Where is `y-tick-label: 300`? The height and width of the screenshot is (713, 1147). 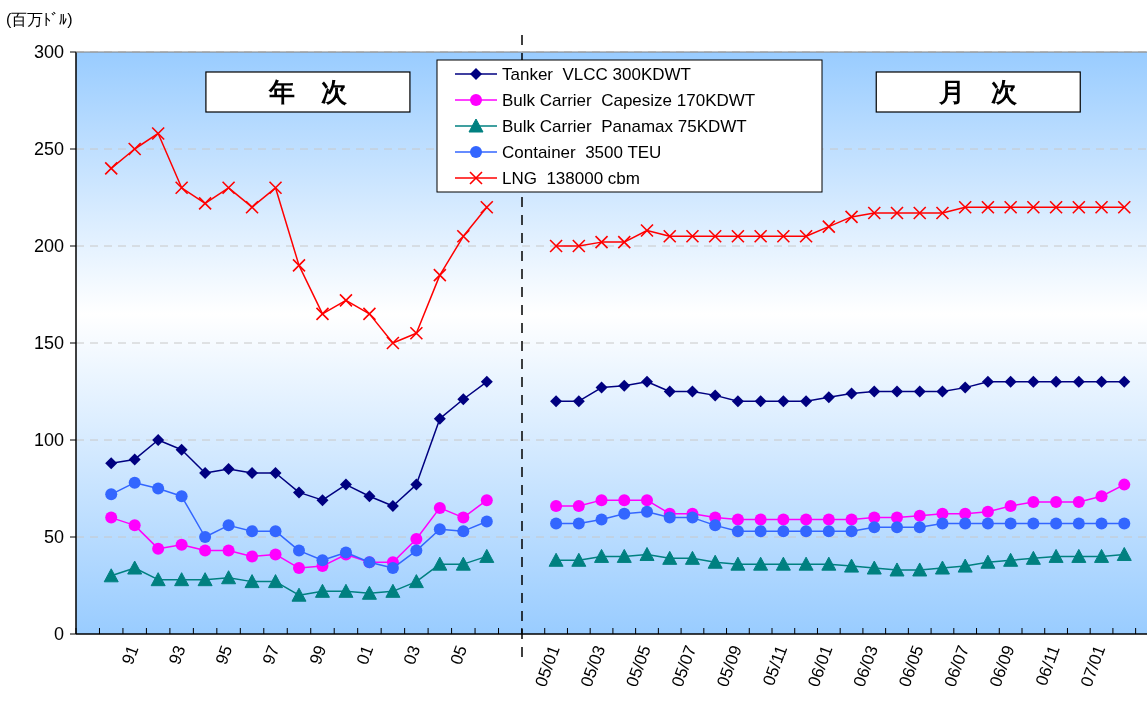 y-tick-label: 300 is located at coordinates (48, 52).